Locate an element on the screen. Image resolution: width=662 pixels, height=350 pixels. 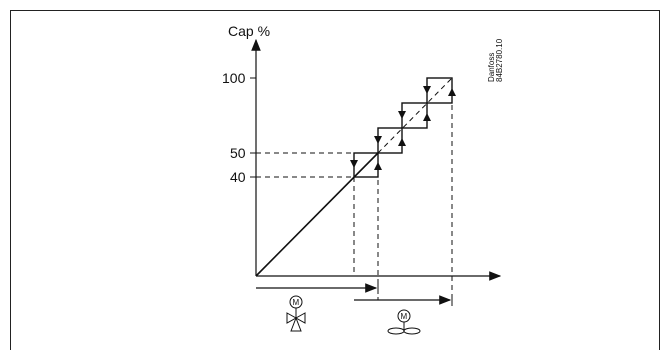
danfoss-watermark: Danfoss 84B2780.10 is located at coordinates (495, 60).